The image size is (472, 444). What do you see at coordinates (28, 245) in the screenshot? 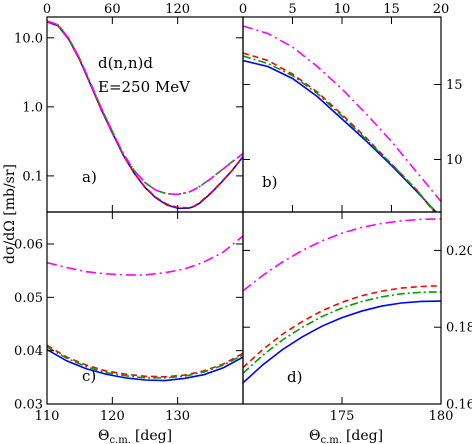
I see `y-tick-label: 0.06` at bounding box center [28, 245].